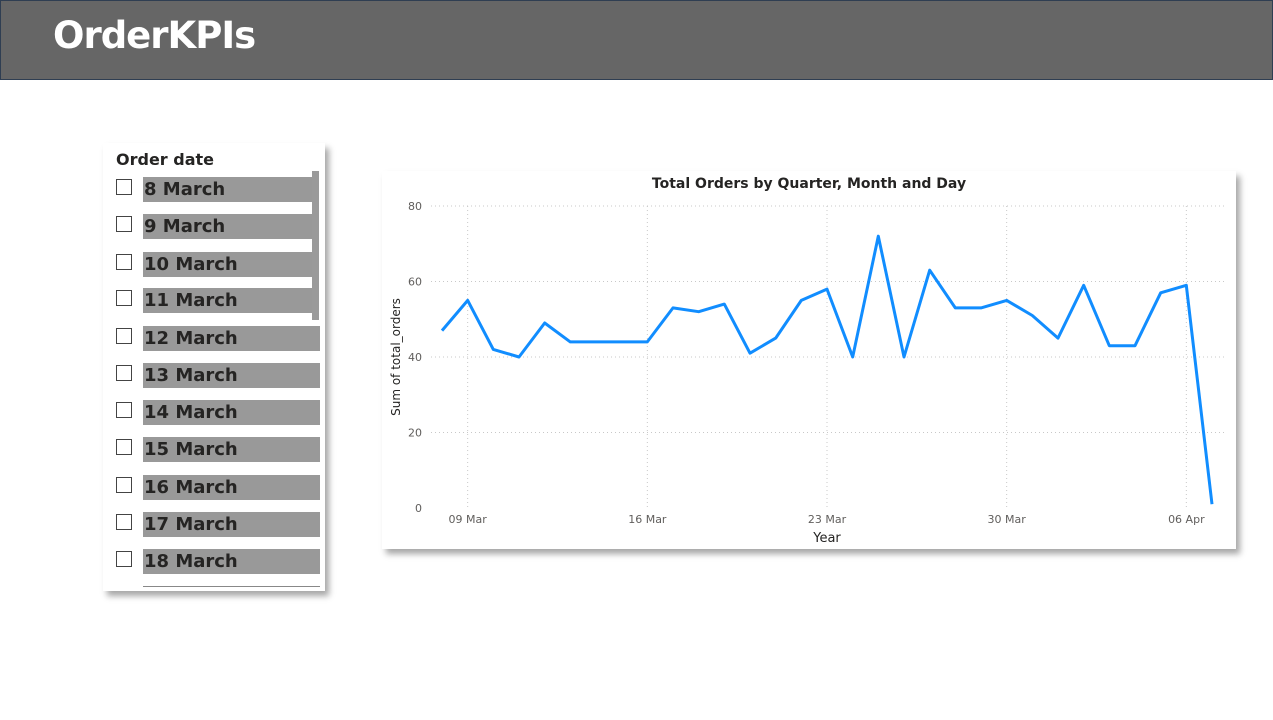 Image resolution: width=1273 pixels, height=720 pixels. I want to click on slicer-item-label: 14 March, so click(231, 412).